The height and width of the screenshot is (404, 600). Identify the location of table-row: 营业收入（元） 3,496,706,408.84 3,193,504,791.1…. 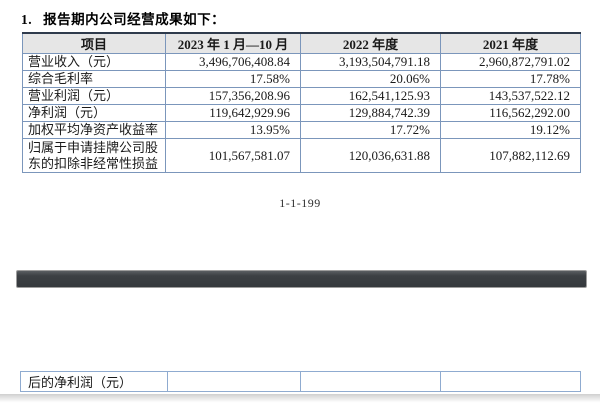
(301, 62).